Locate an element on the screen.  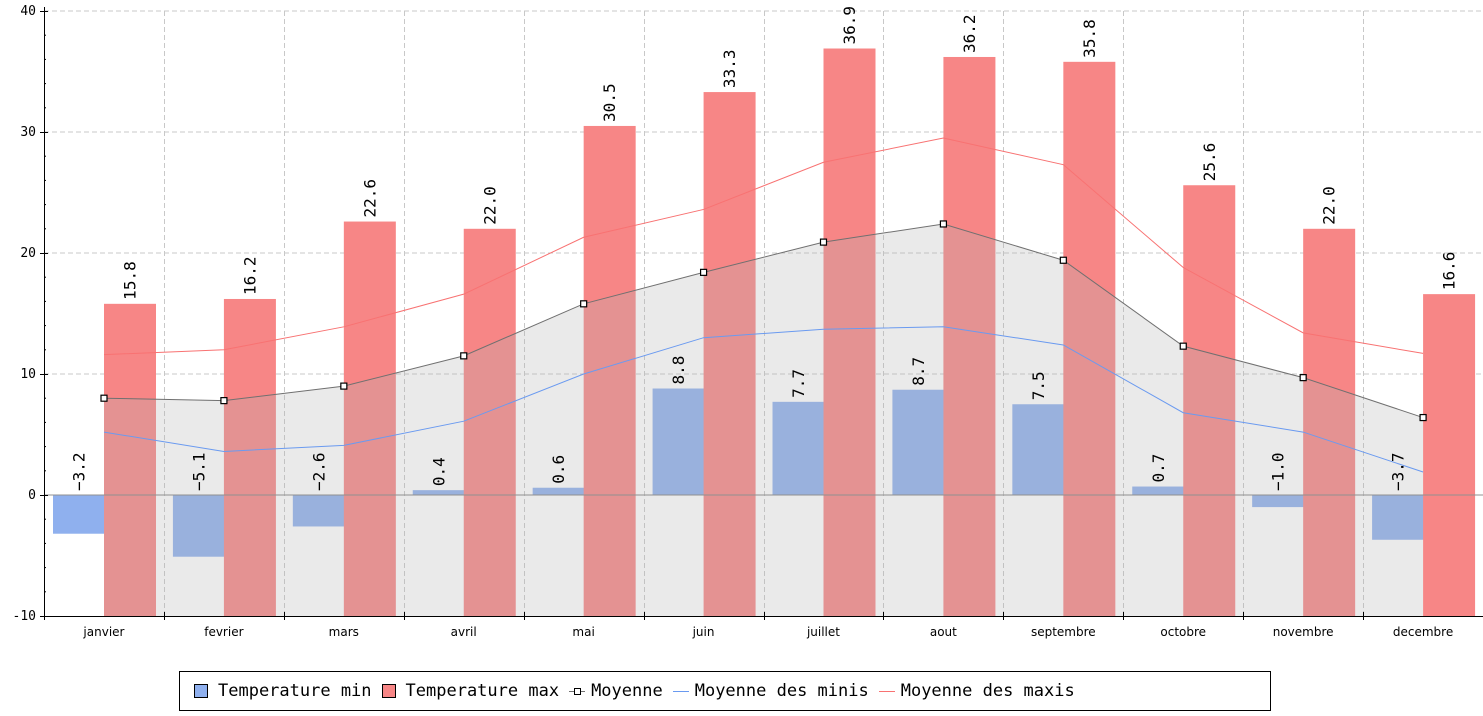
data-label-min: −2.6 is located at coordinates (318, 471).